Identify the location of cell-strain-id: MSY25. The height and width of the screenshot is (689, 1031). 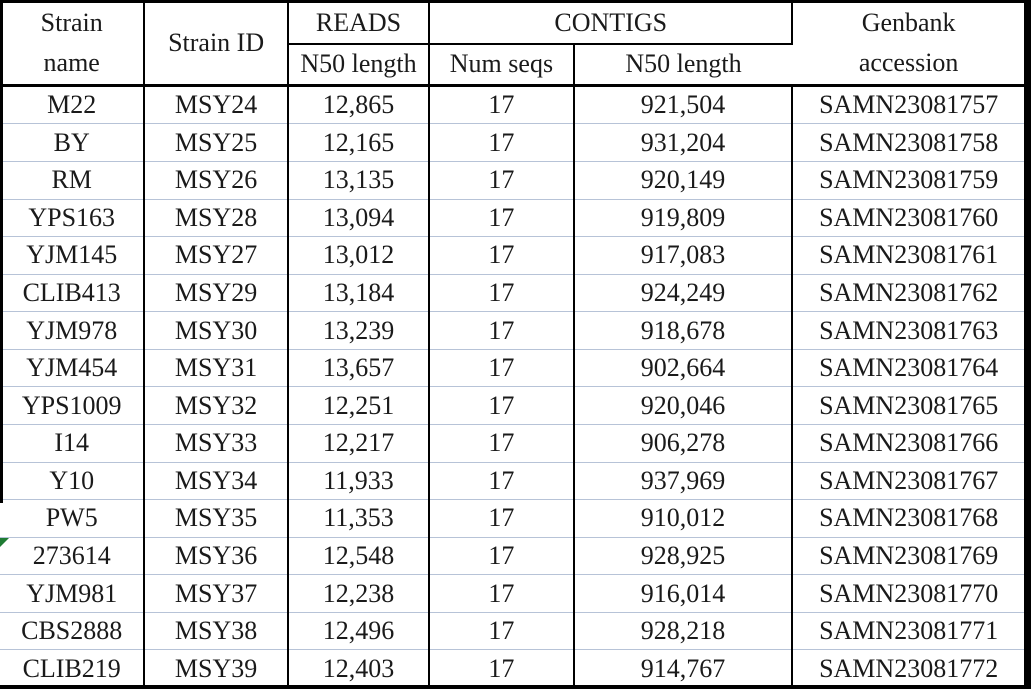
(216, 142).